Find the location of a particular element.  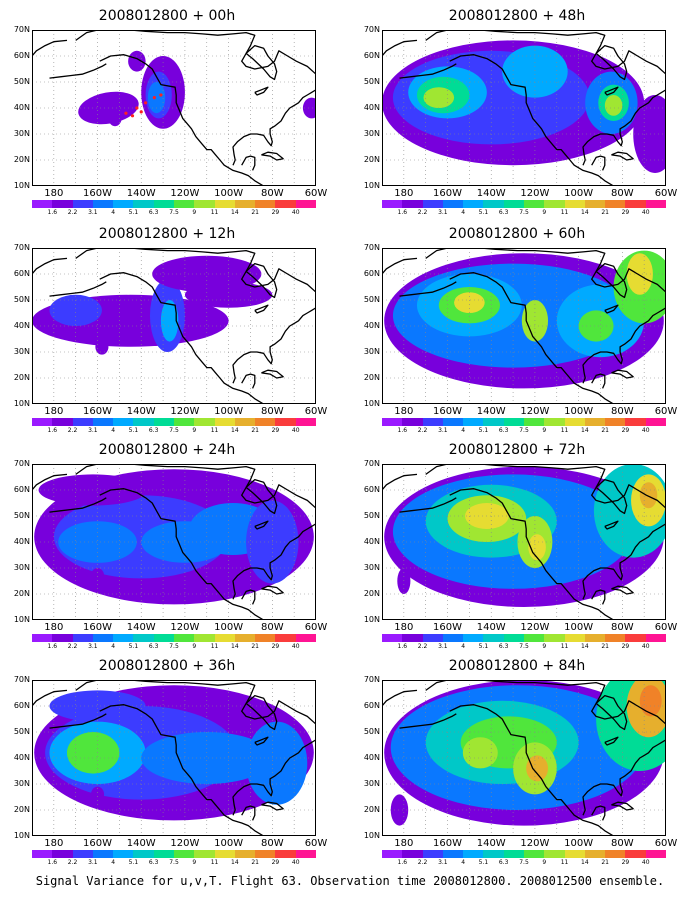

colorbar-label: 1.6 is located at coordinates (402, 430).